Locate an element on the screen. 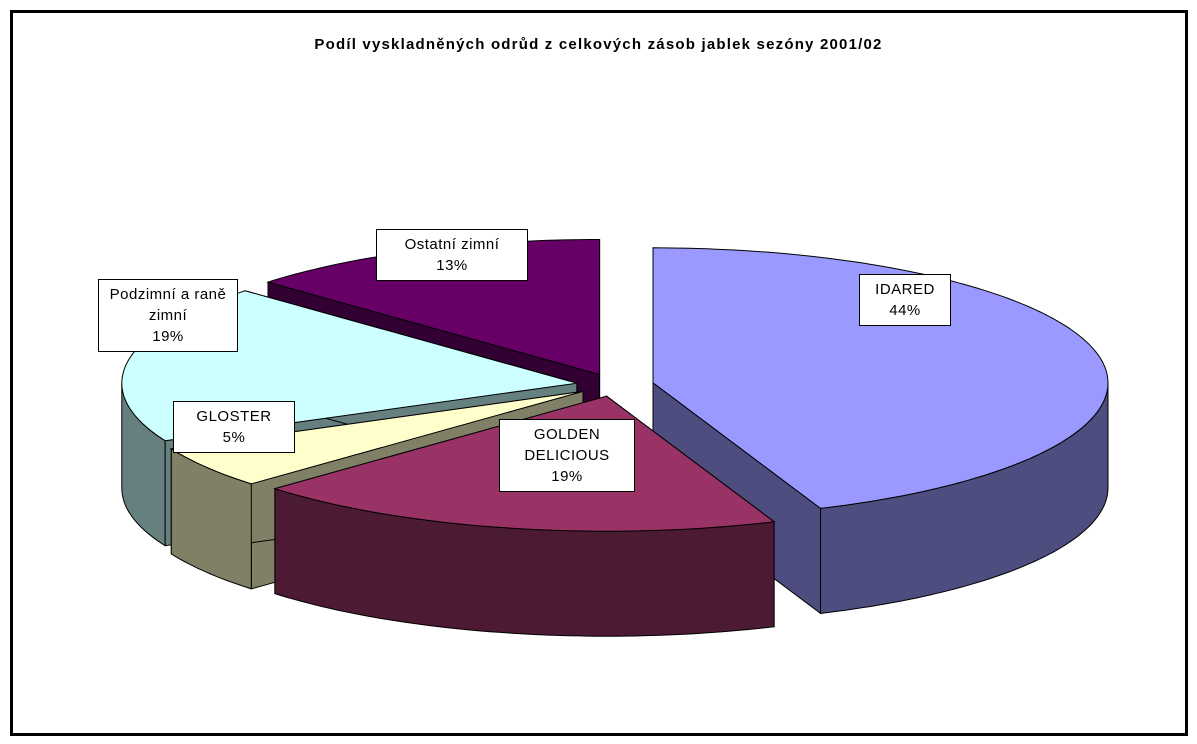  label-value: 13% is located at coordinates (452, 265).